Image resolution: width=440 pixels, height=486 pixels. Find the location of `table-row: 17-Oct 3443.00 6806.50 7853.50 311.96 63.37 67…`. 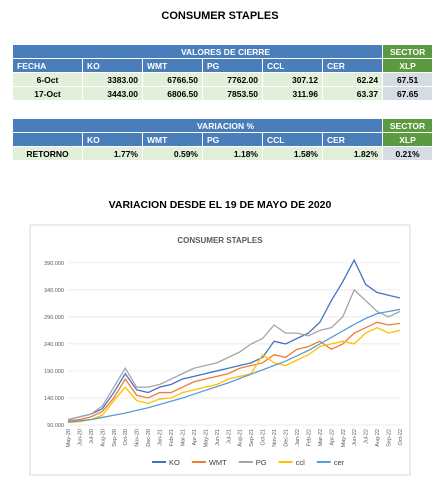

table-row: 17-Oct 3443.00 6806.50 7853.50 311.96 63.37 67… is located at coordinates (223, 93).